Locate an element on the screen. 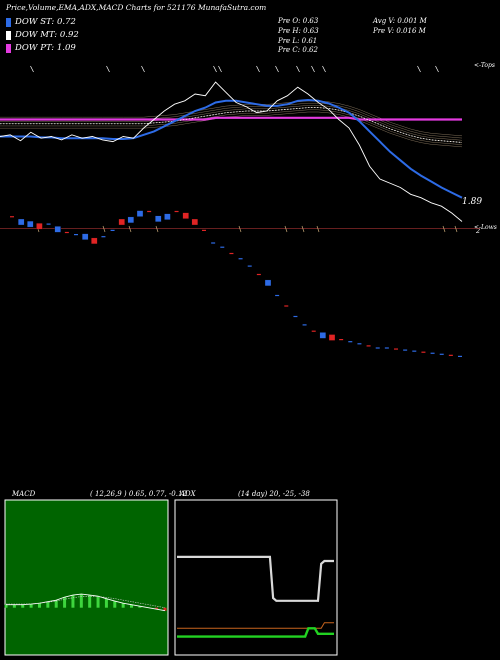  dow-pt-line is located at coordinates (231, 118).